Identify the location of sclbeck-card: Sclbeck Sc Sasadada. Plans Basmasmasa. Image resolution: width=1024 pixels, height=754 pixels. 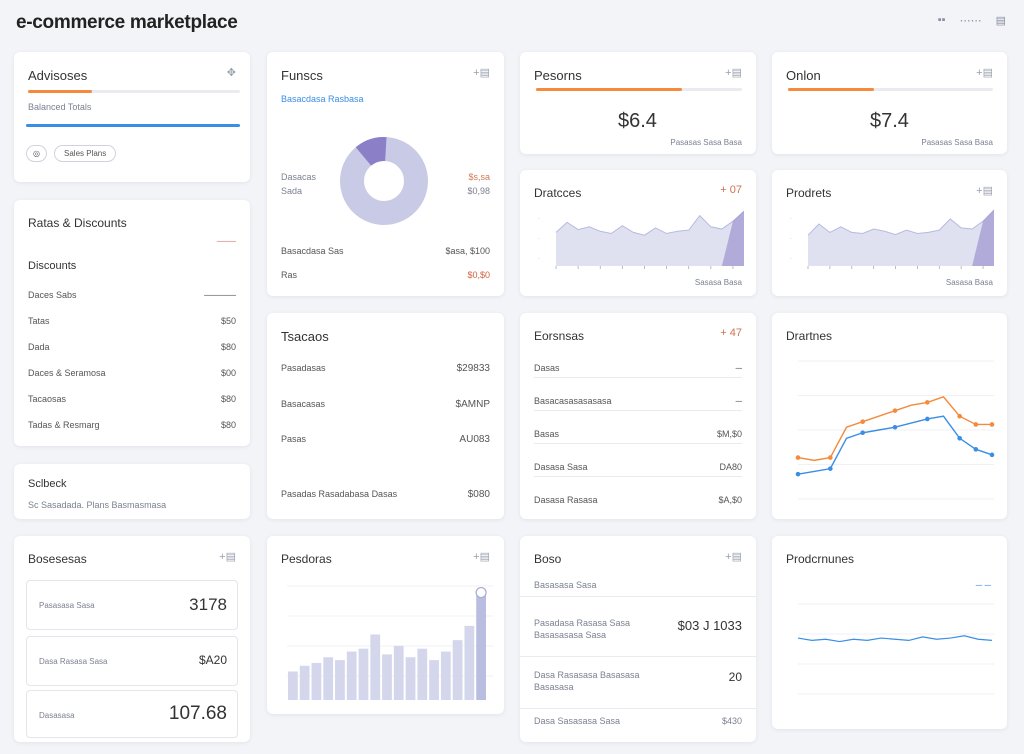
(132, 491).